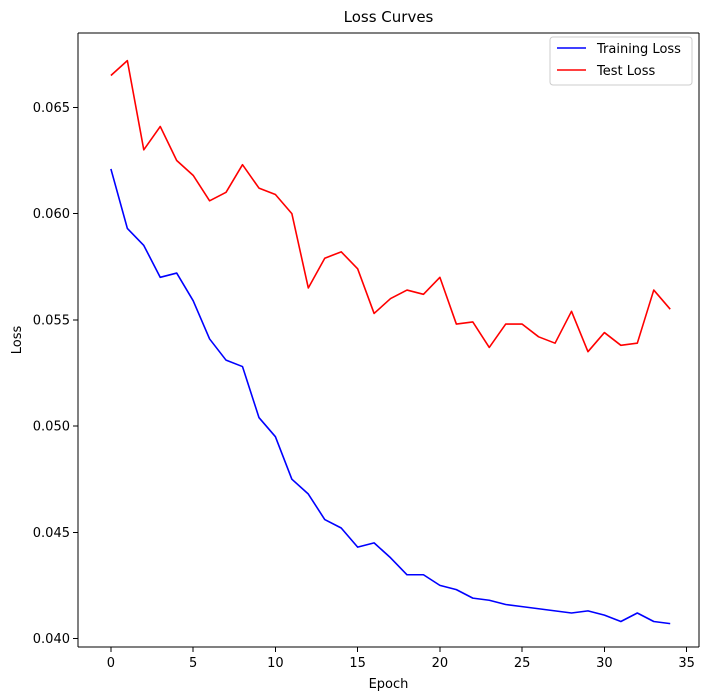 The width and height of the screenshot is (709, 699). Describe the element at coordinates (440, 663) in the screenshot. I see `x-tick-label: 20` at that location.